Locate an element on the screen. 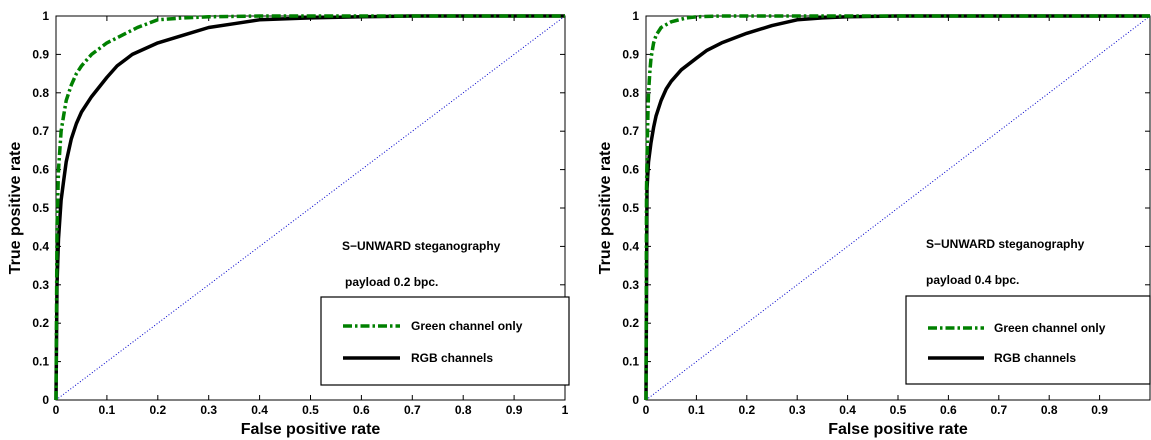 The height and width of the screenshot is (440, 1151). annotation: payload 0.4 bpc. is located at coordinates (972, 280).